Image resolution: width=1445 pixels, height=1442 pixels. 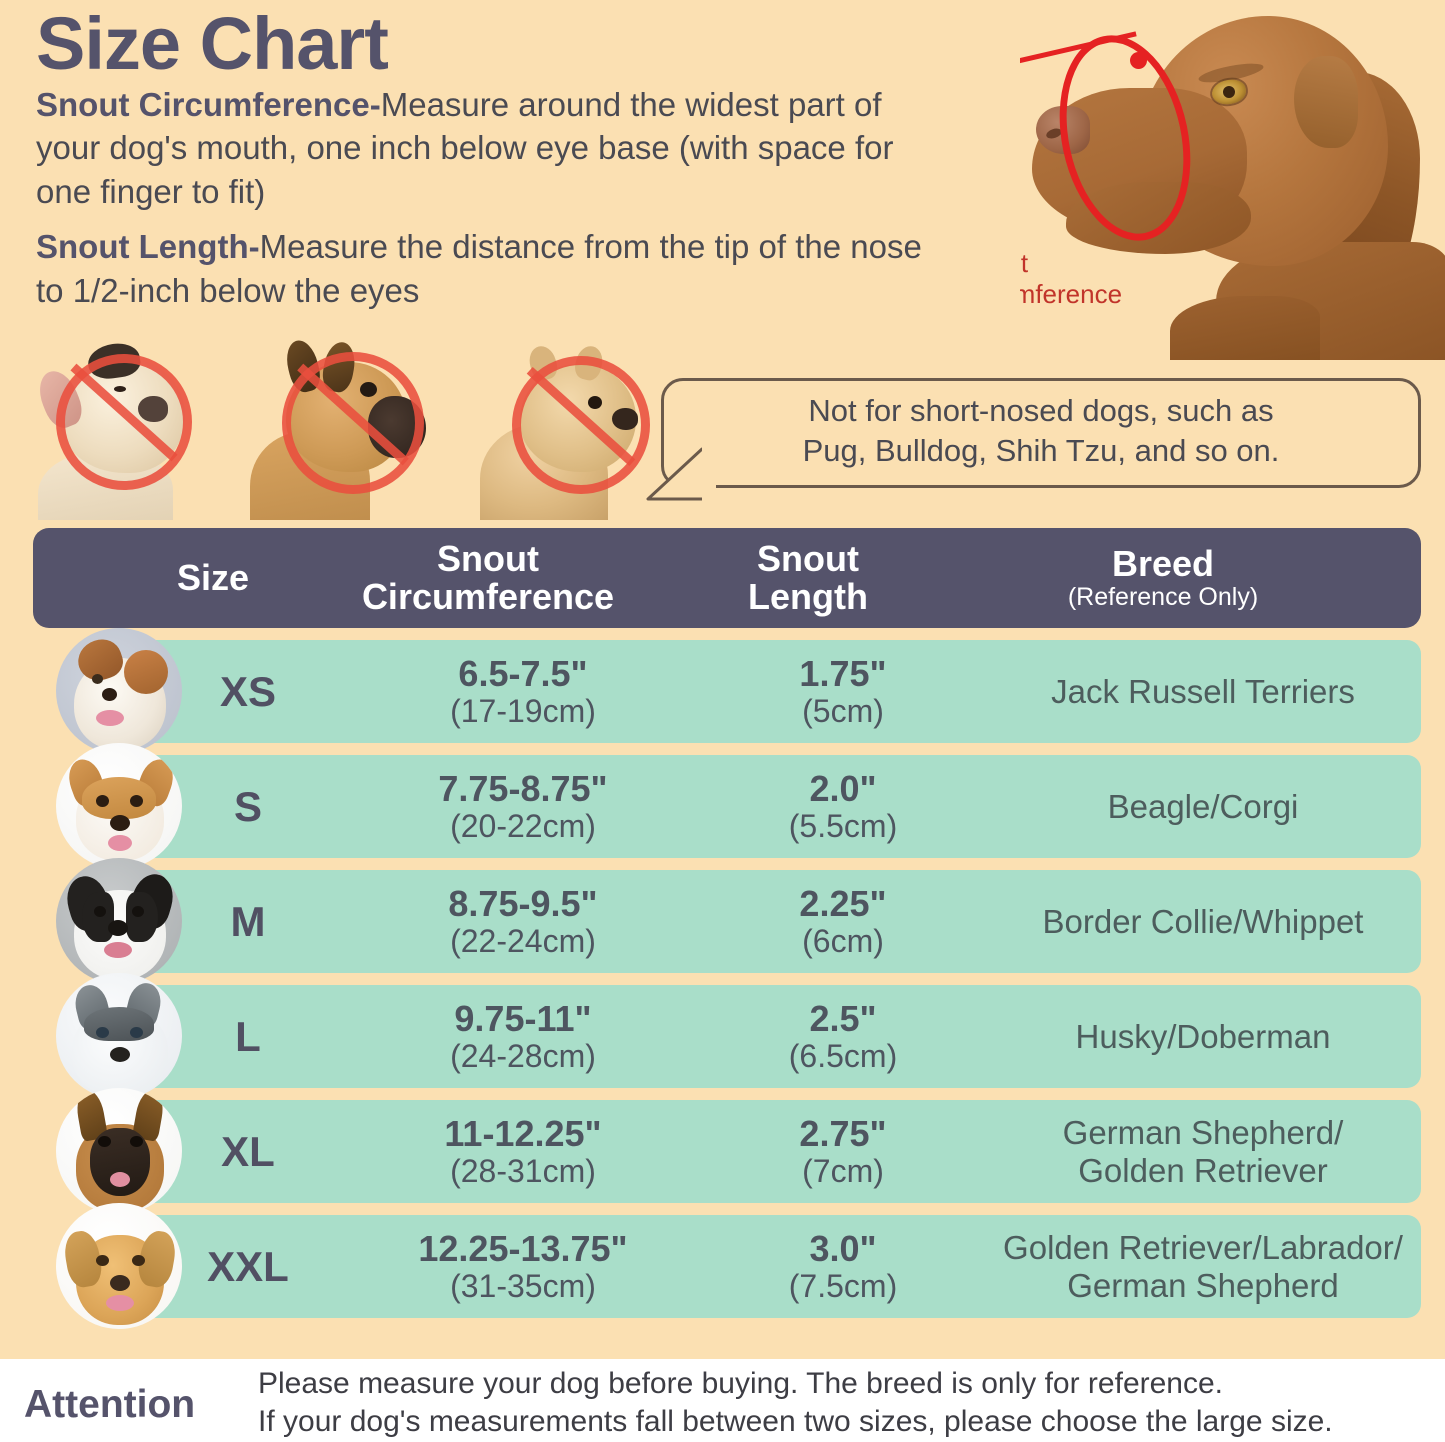 I want to click on column-header-breed: Breed (Reference Only), so click(x=1163, y=578).